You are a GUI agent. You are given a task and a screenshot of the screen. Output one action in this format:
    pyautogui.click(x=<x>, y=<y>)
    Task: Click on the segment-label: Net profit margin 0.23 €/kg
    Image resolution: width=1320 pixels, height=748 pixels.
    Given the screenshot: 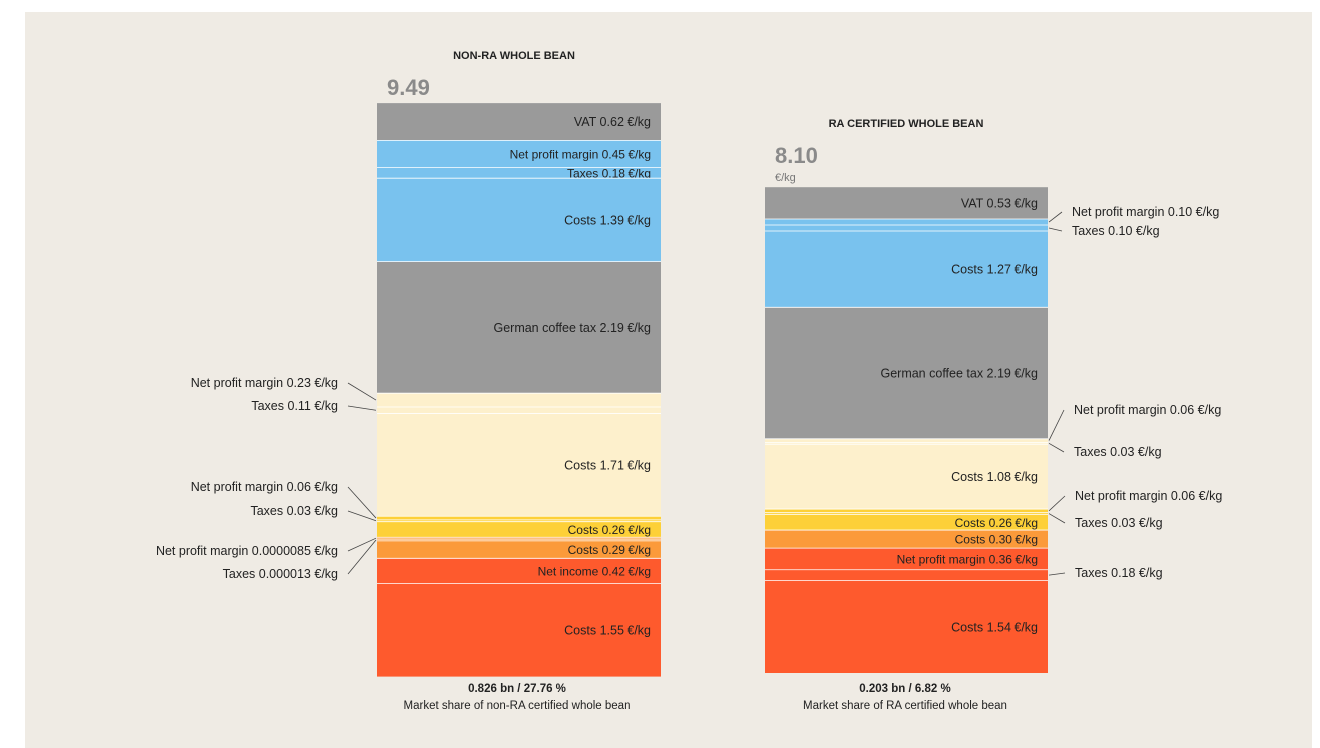 What is the action you would take?
    pyautogui.click(x=264, y=383)
    